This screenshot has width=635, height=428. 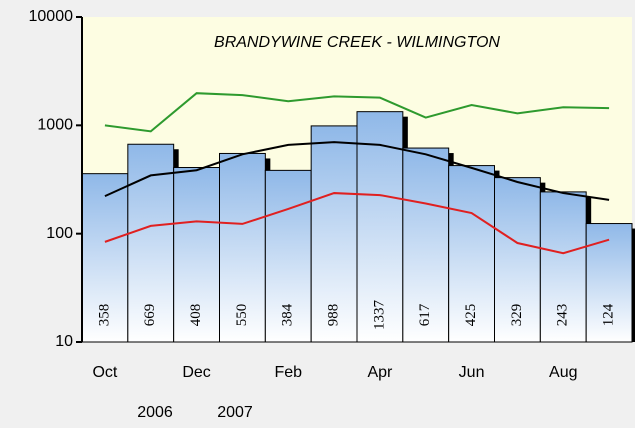 I want to click on value-label: 384, so click(x=288, y=314).